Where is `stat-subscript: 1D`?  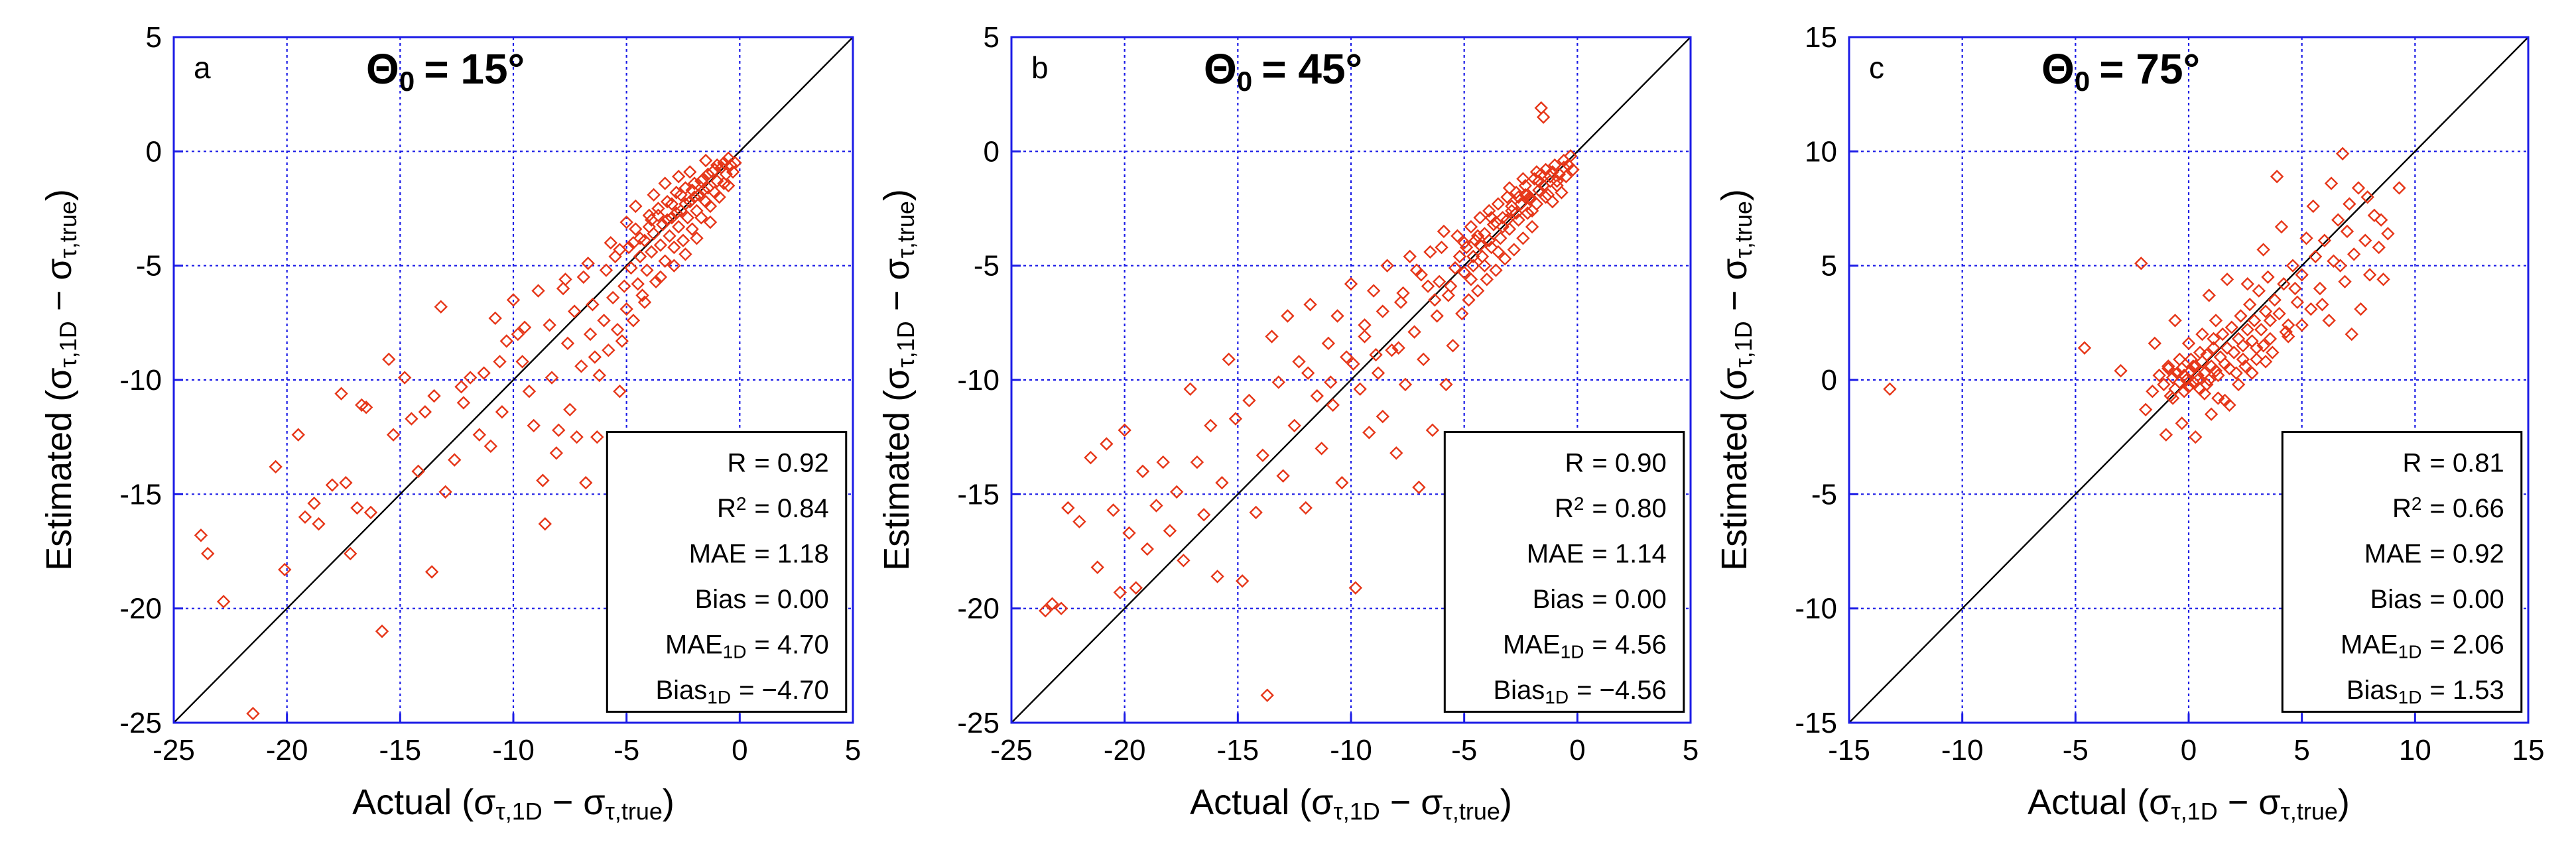 stat-subscript: 1D is located at coordinates (2410, 697).